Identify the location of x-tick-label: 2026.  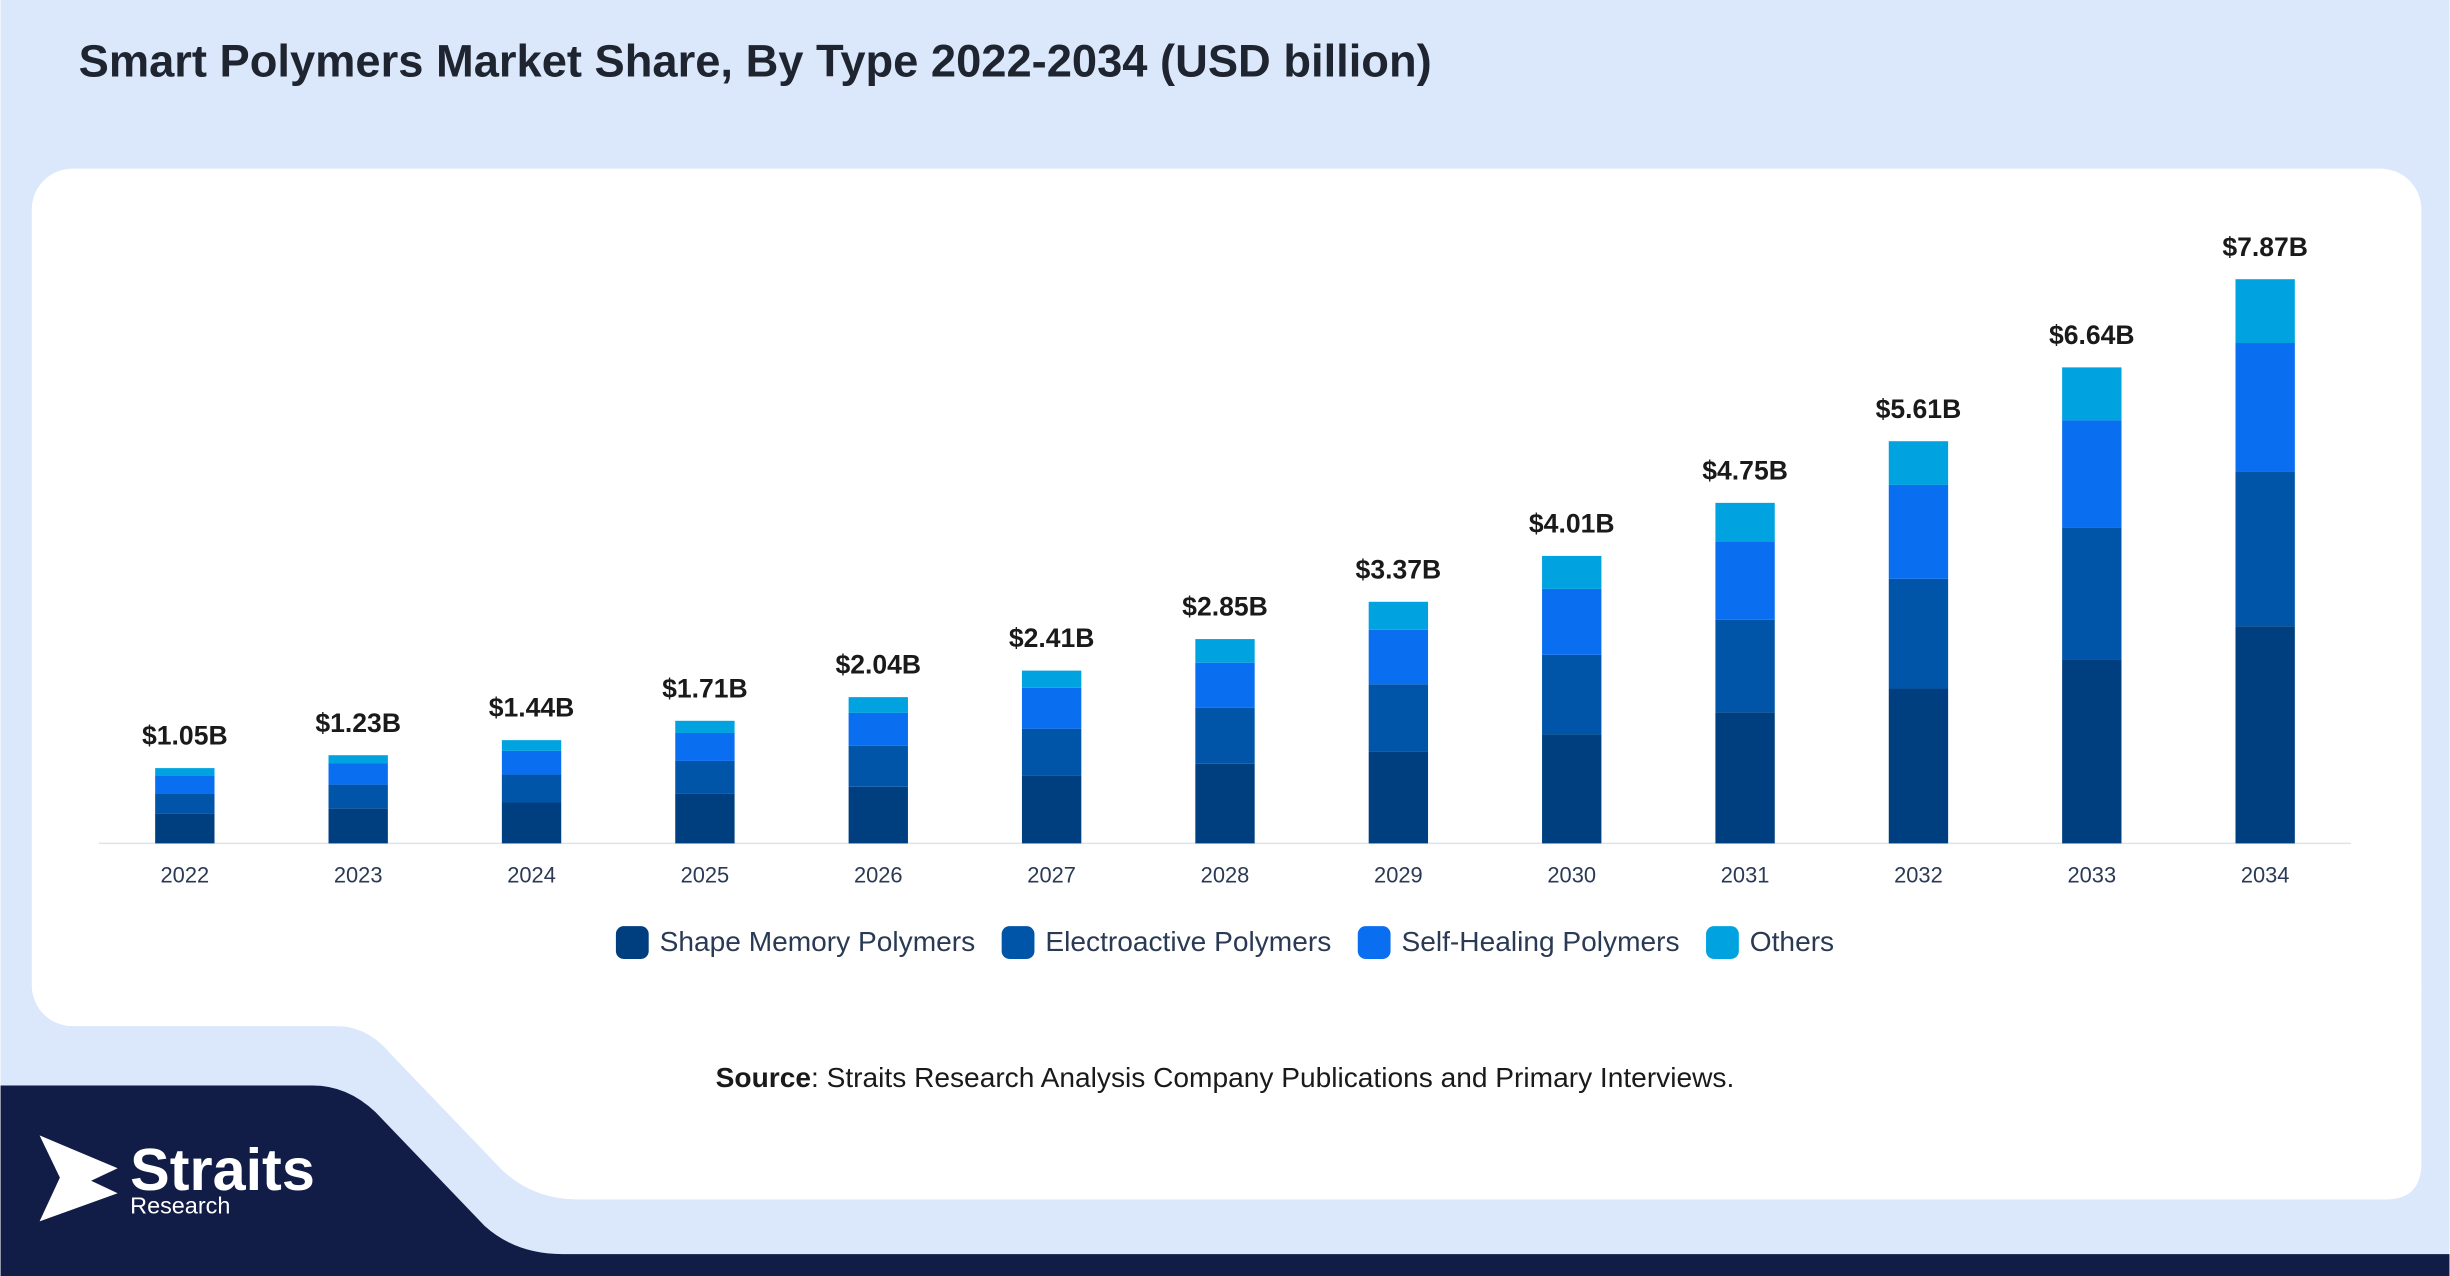
(878, 874).